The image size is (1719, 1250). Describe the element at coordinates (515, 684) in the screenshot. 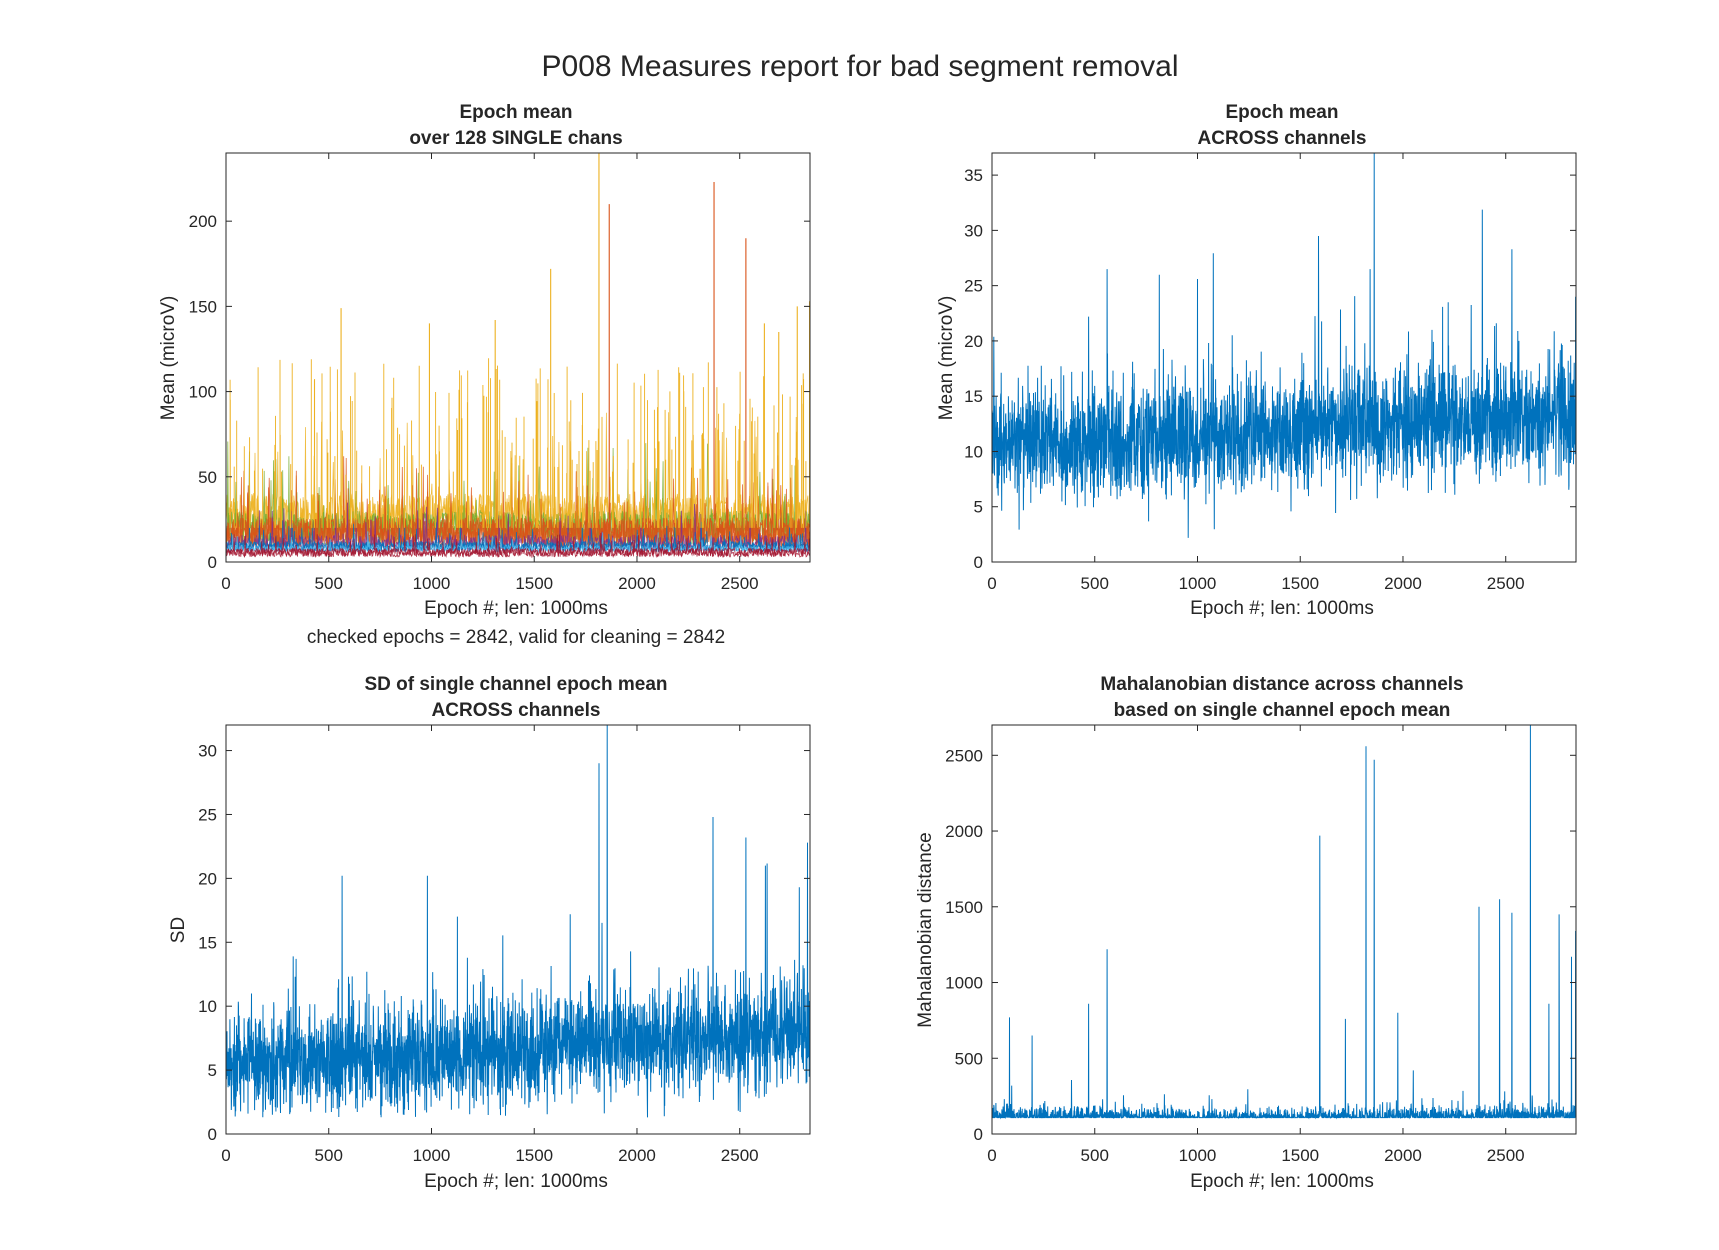

I see `panel-title-line1: SD of single channel epoch mean` at that location.